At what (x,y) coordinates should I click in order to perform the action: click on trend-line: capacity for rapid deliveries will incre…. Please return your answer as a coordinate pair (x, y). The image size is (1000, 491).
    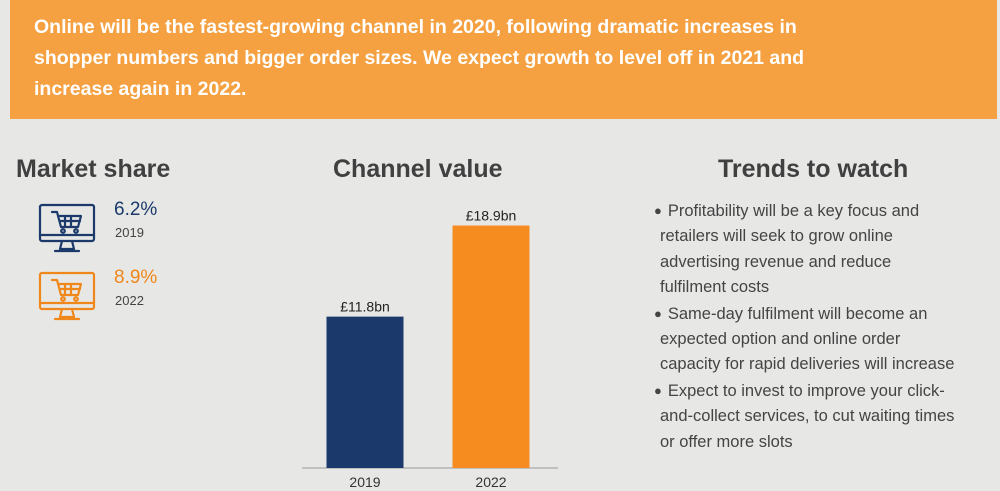
    Looking at the image, I should click on (807, 364).